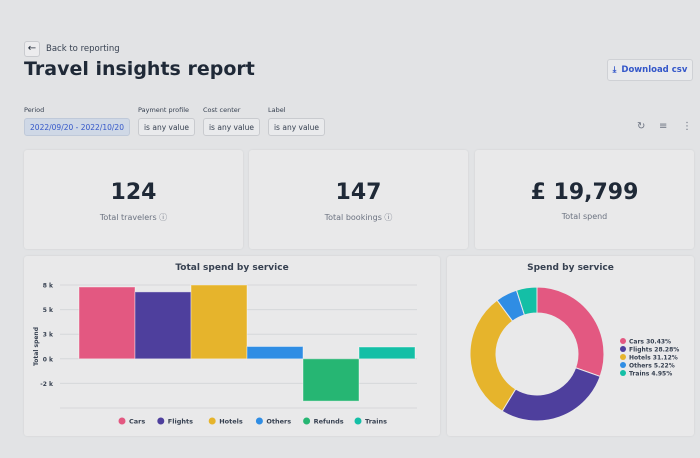 The height and width of the screenshot is (458, 700). Describe the element at coordinates (231, 127) in the screenshot. I see `filter-cost-center: is any value` at that location.